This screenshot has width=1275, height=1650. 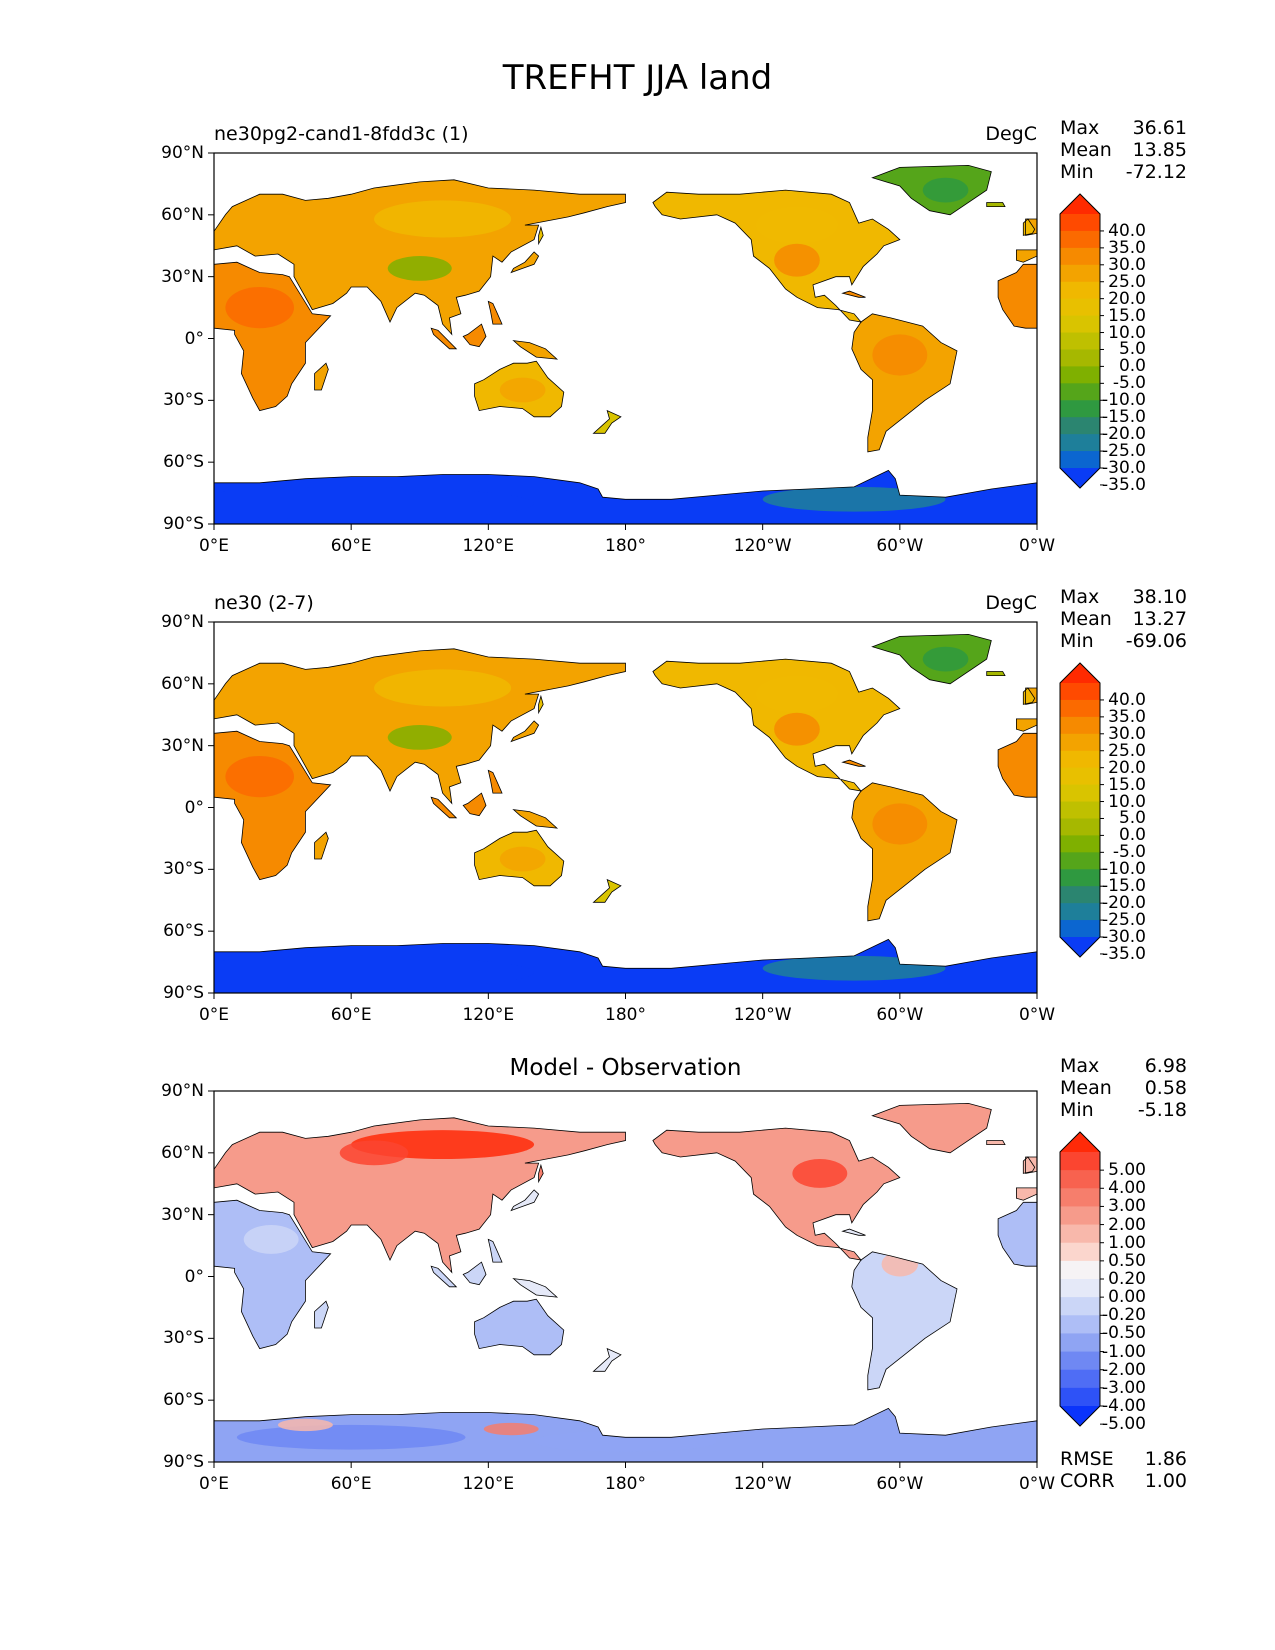 What do you see at coordinates (182, 683) in the screenshot?
I see `lat-tick-label: 60°N` at bounding box center [182, 683].